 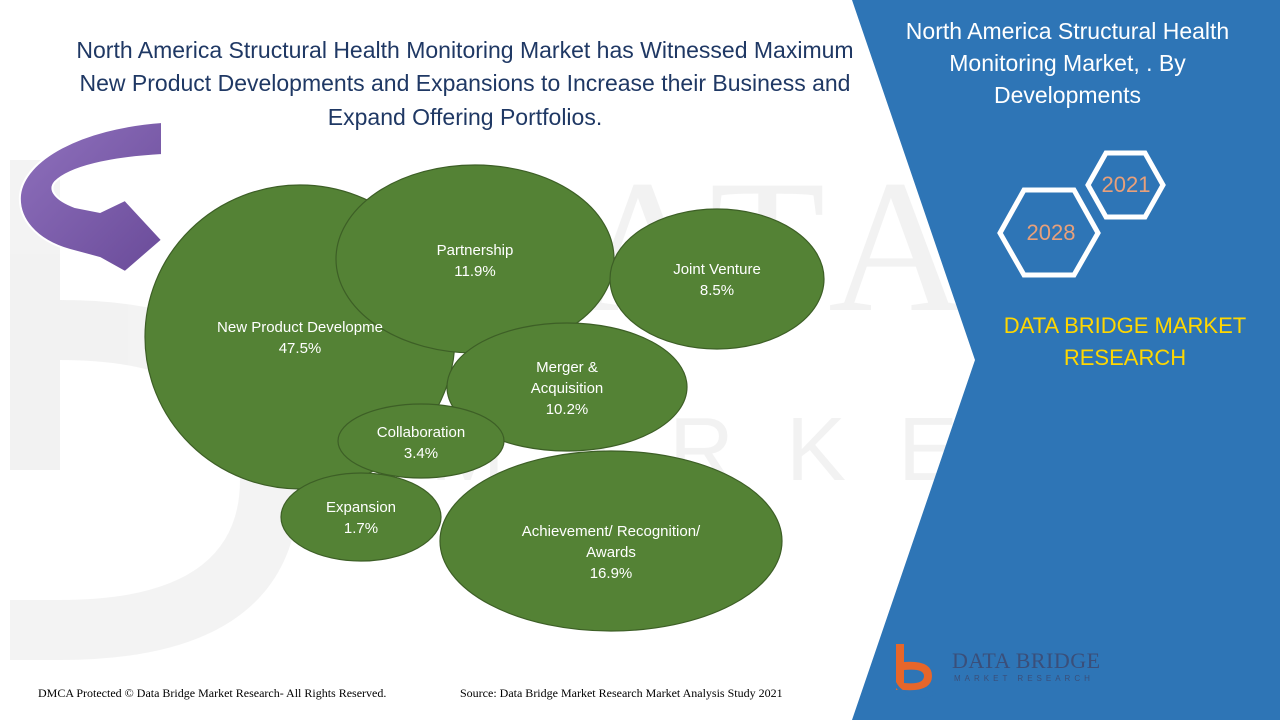 I want to click on bubble-label-expansion: Expansion 1.7%, so click(x=361, y=518).